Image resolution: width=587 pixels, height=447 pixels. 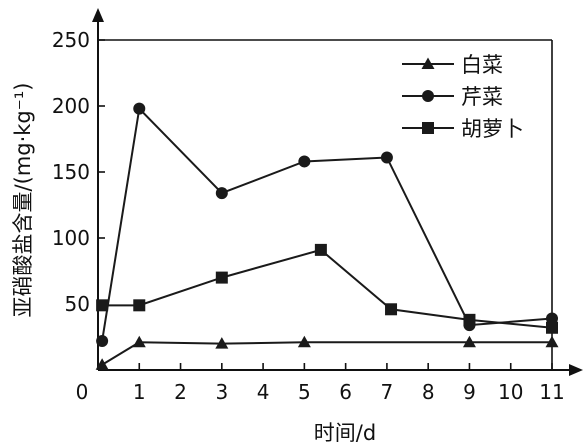 What do you see at coordinates (23, 200) in the screenshot?
I see `y-axis-title: 亚硝酸盐含量/(mg·kg⁻¹)` at bounding box center [23, 200].